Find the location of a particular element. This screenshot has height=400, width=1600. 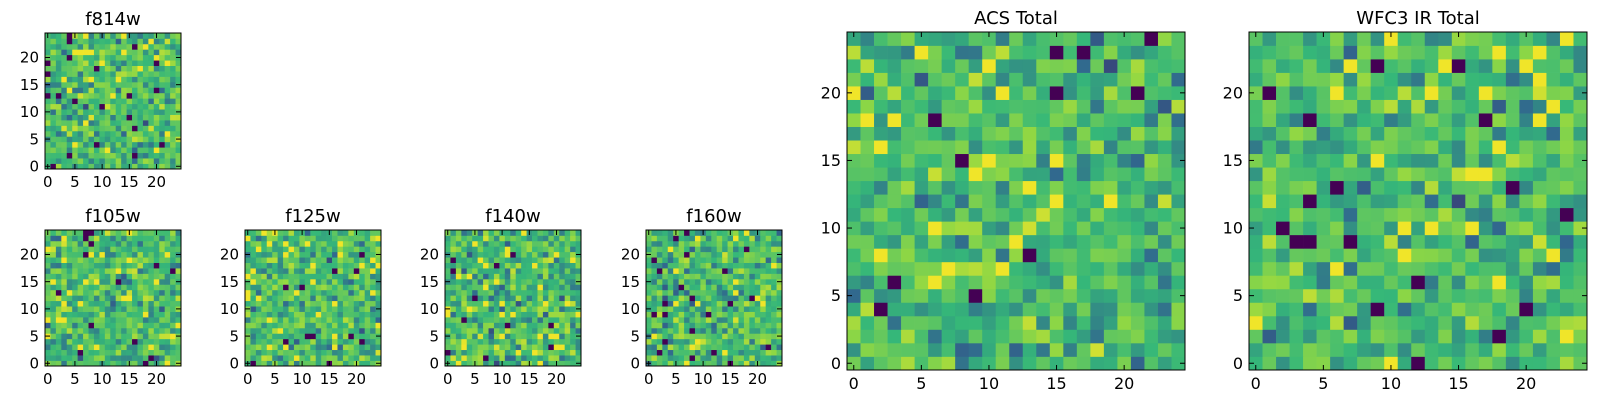

y-tick-label: 0 is located at coordinates (434, 364).